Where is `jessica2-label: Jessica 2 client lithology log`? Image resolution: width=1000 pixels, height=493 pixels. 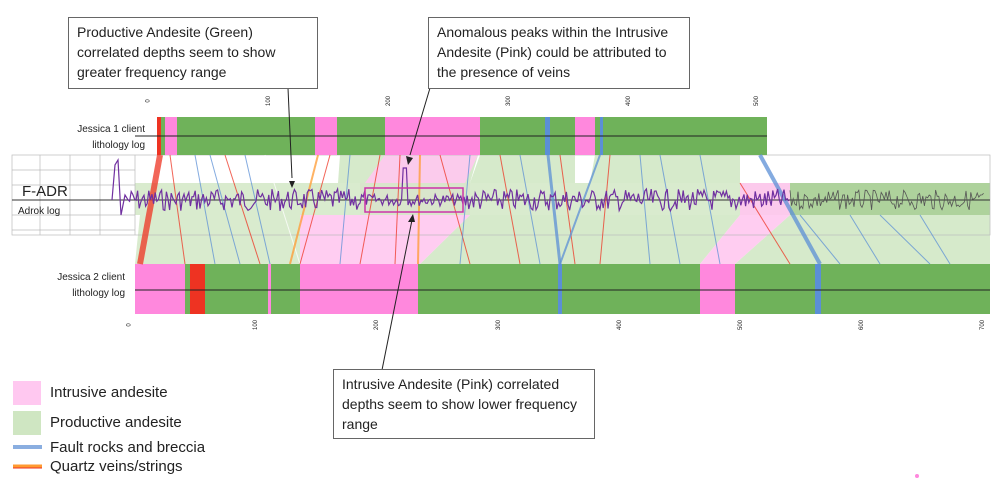 jessica2-label: Jessica 2 client lithology log is located at coordinates (67, 286).